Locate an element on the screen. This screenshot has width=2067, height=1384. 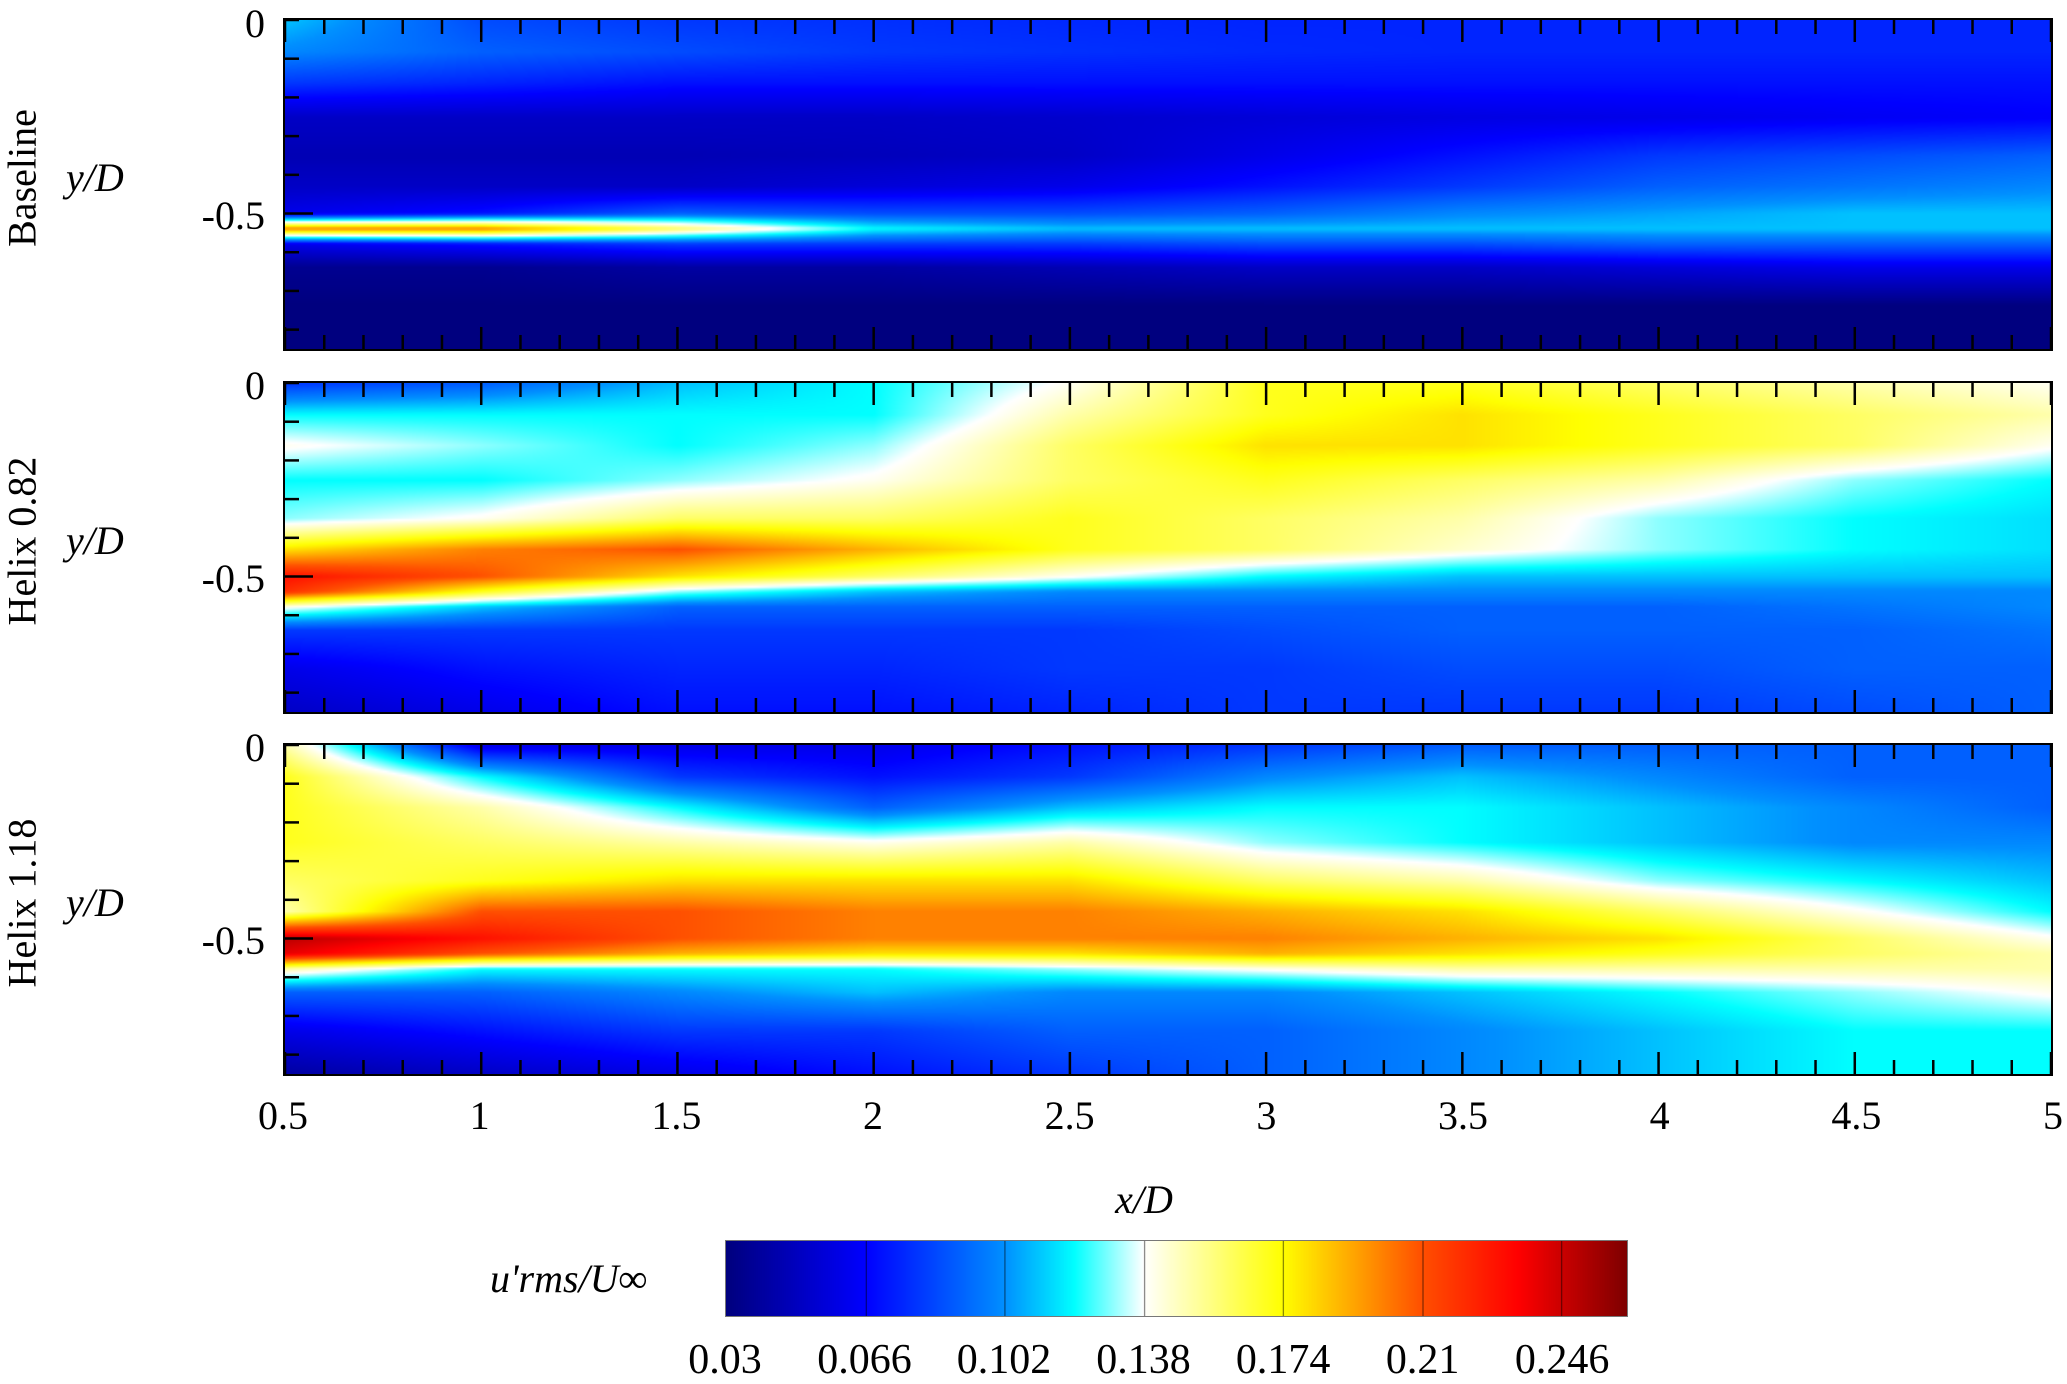
x-tick-label: 4.5 is located at coordinates (1856, 1115).